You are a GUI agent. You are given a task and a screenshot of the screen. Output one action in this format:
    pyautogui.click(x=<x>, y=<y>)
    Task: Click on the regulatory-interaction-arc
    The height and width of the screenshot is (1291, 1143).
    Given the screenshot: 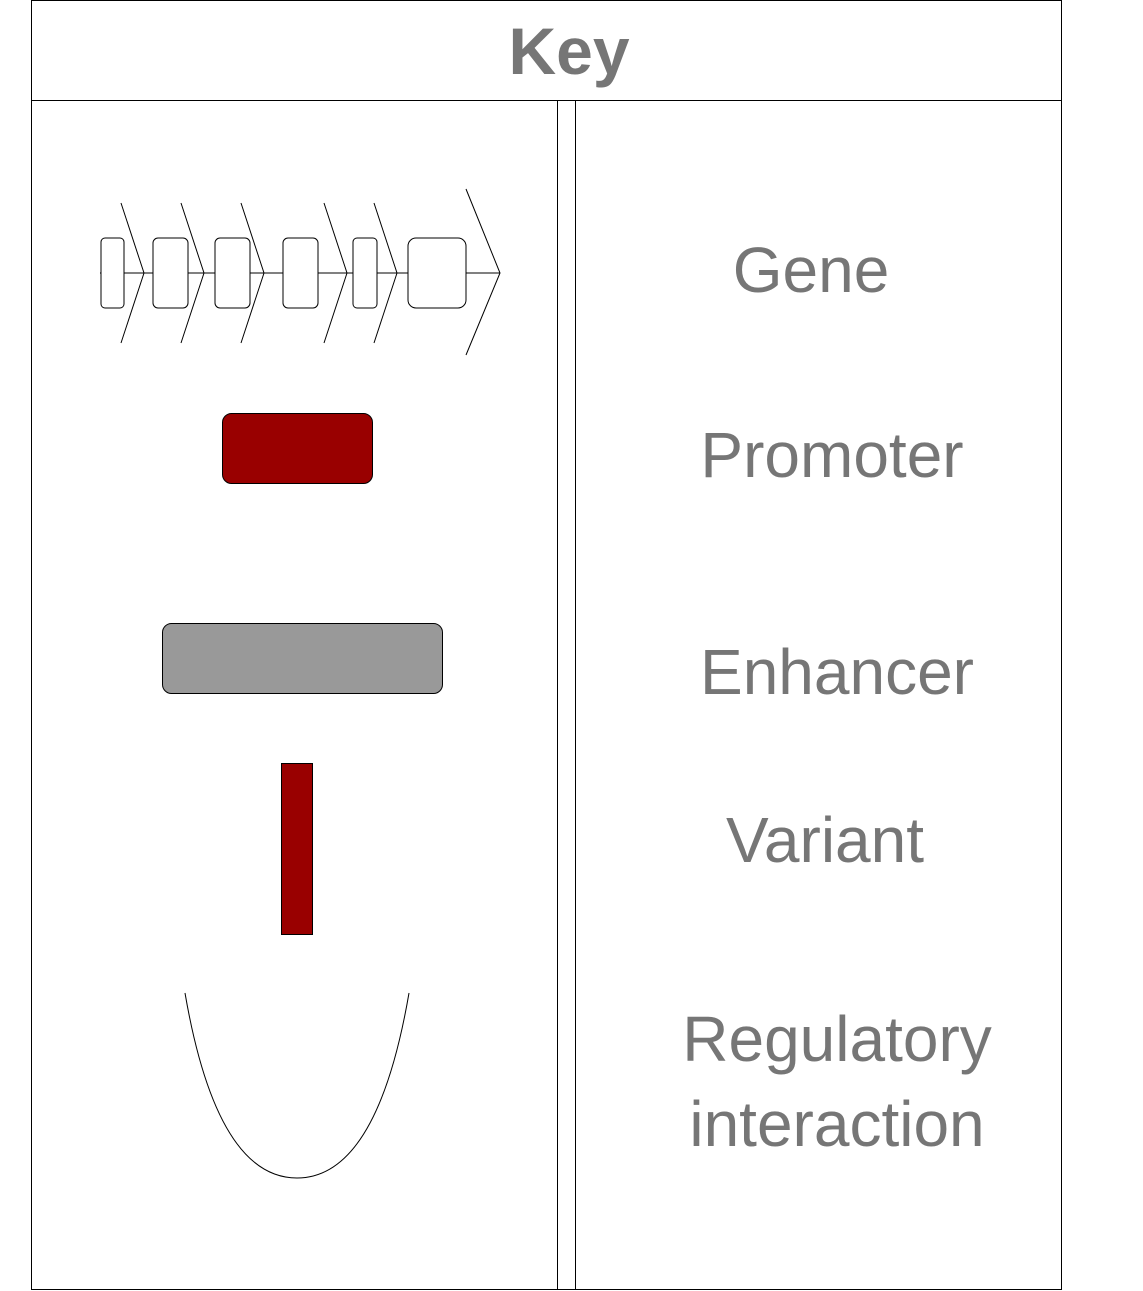 What is the action you would take?
    pyautogui.click(x=297, y=1085)
    